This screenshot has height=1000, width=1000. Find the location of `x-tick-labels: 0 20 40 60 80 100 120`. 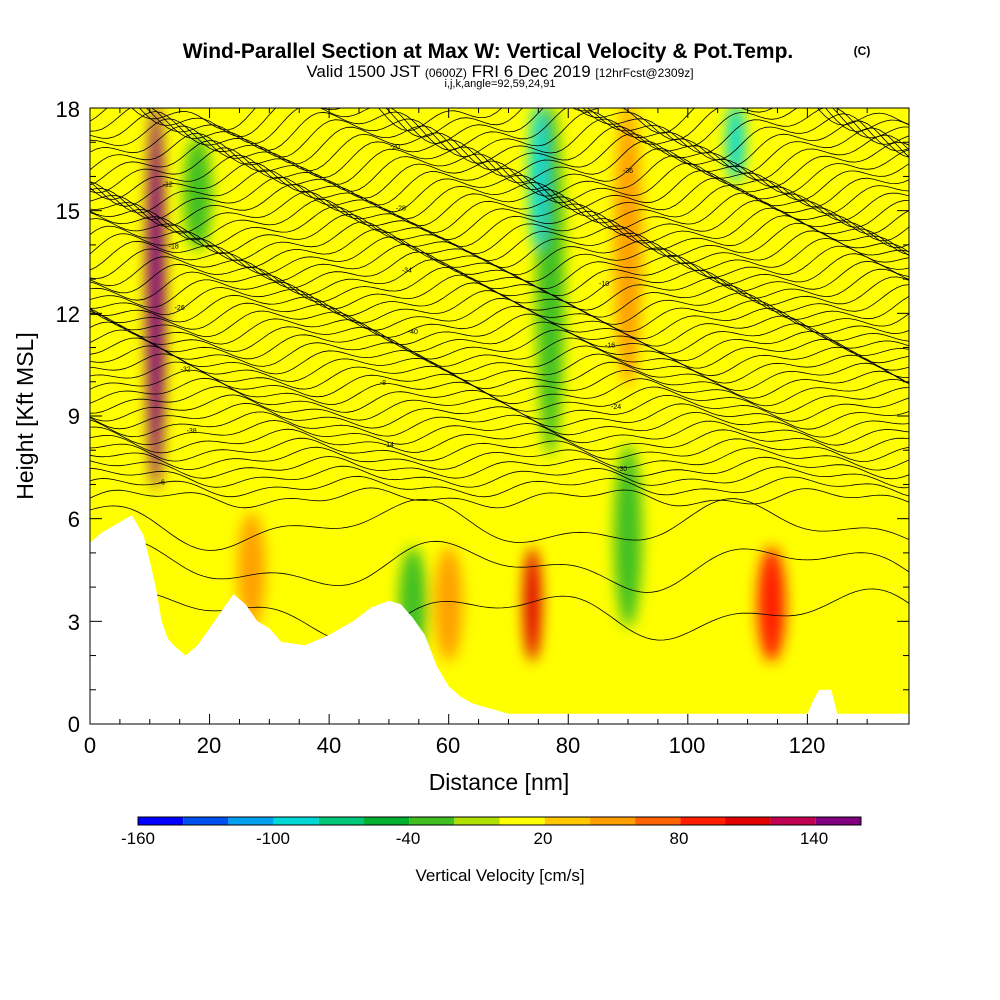

x-tick-labels: 0 20 40 60 80 100 120 is located at coordinates (454, 745).